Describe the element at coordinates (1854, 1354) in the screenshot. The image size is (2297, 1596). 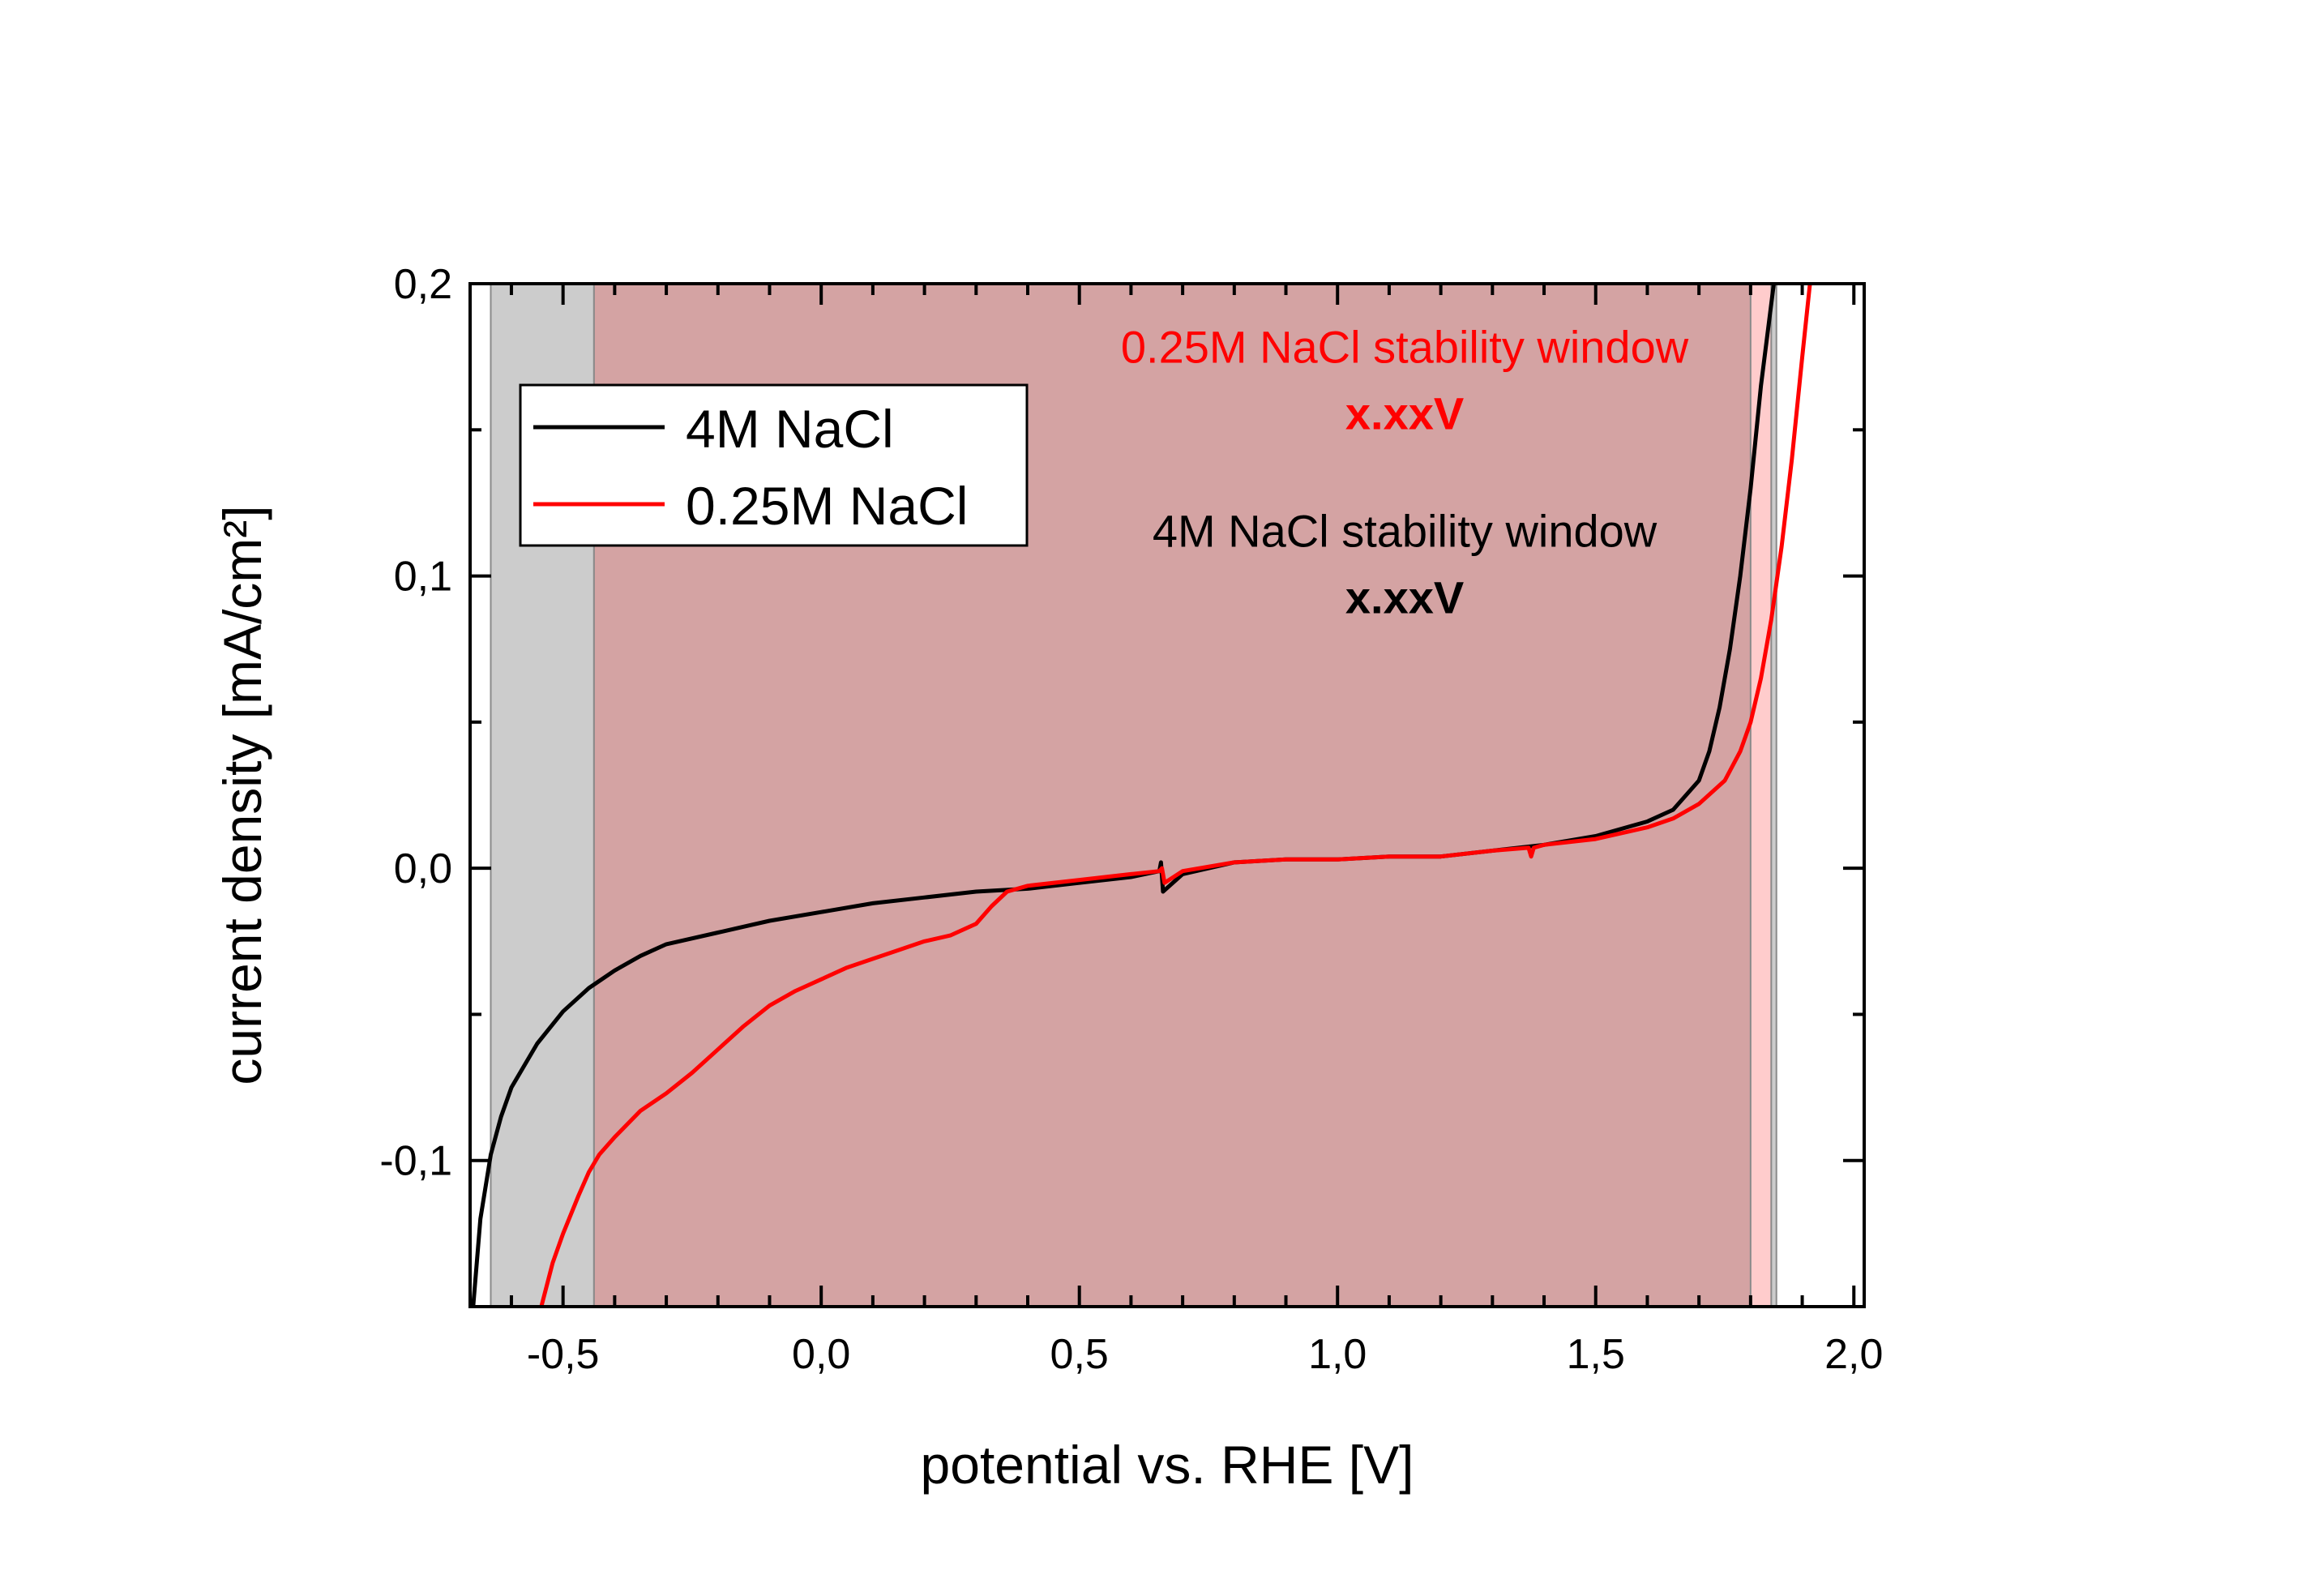
I see `x-tick-label: 2,0` at that location.